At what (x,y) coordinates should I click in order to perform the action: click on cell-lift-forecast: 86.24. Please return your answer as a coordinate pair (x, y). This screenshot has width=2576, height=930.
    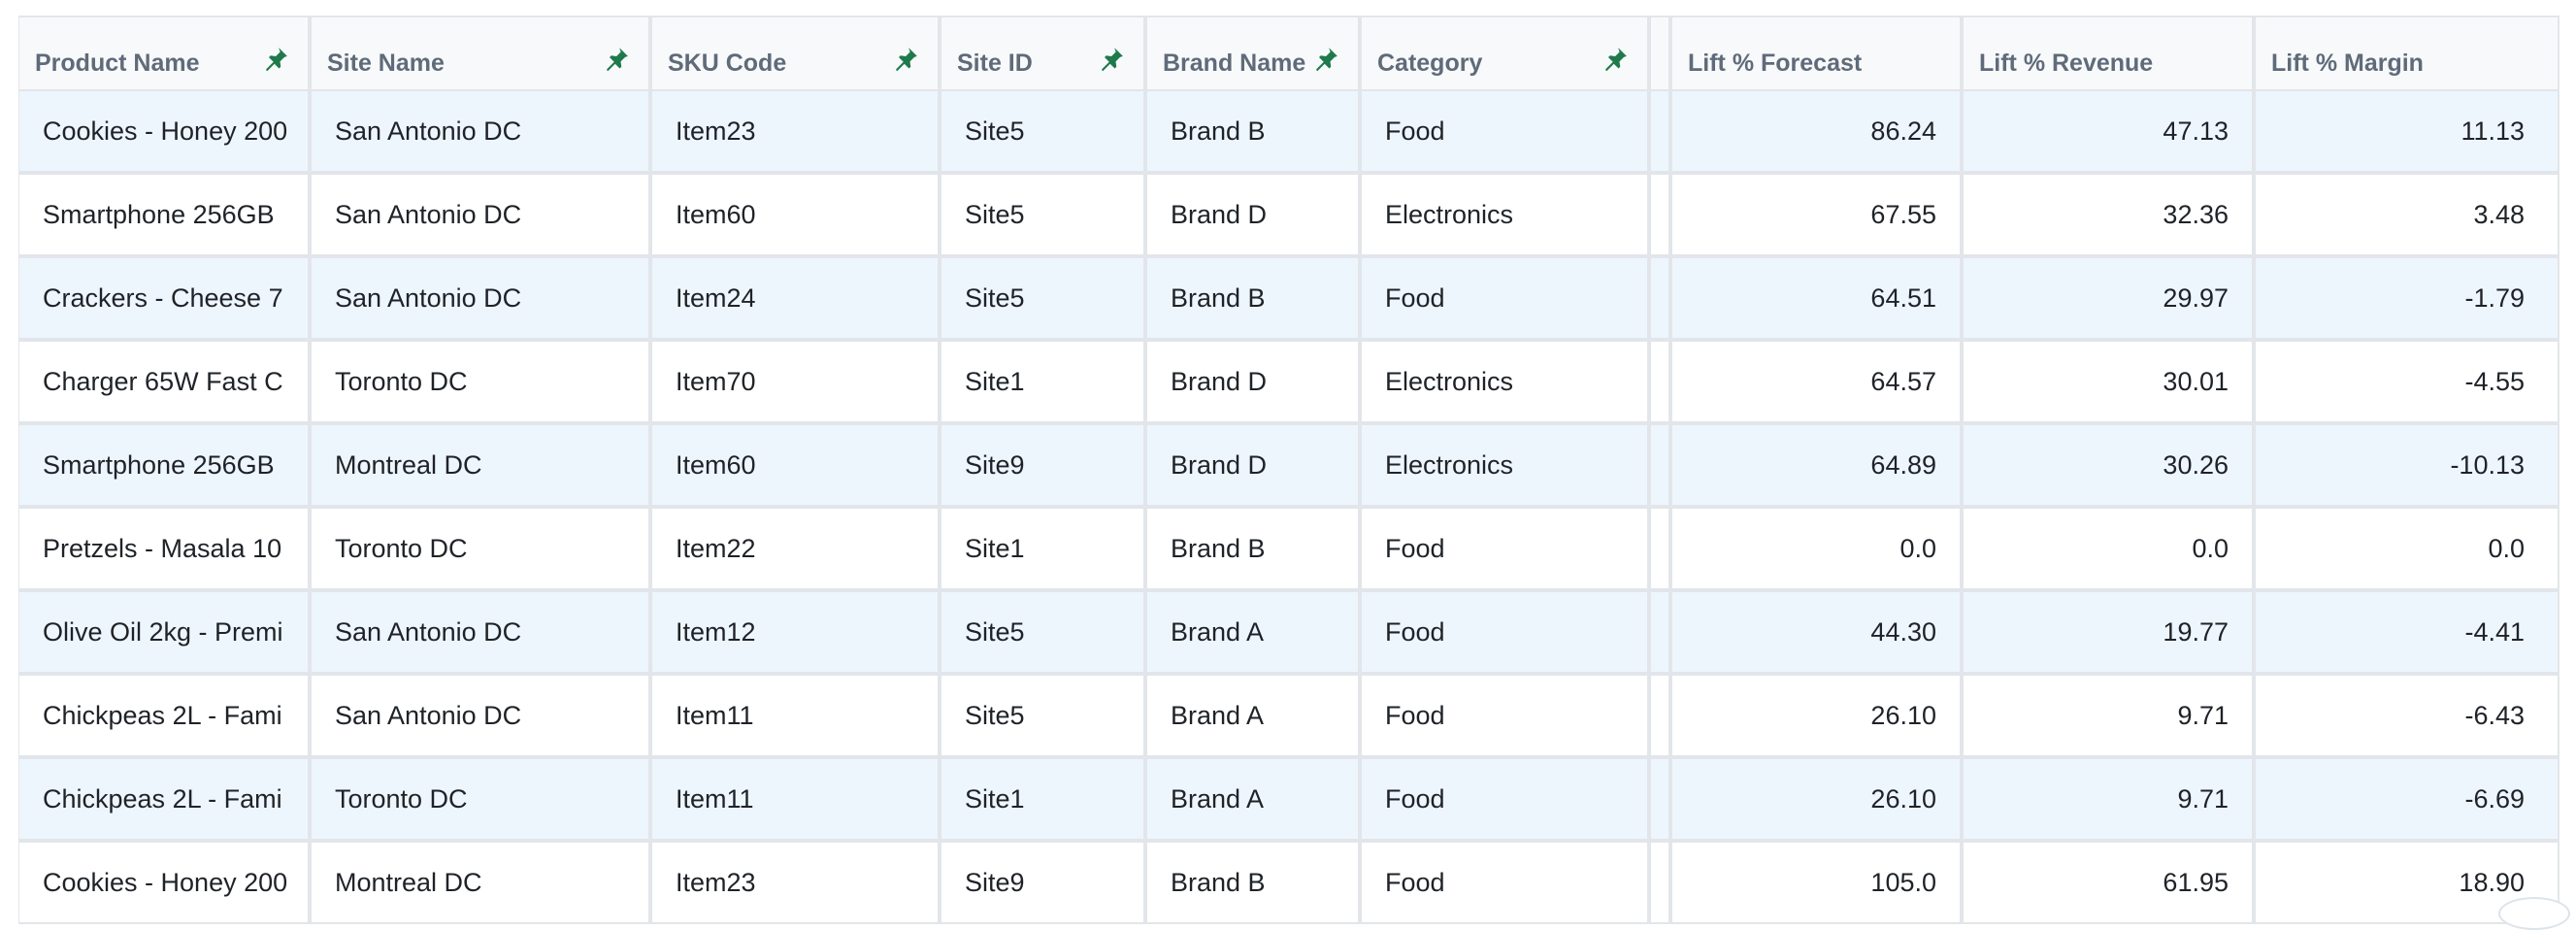
    Looking at the image, I should click on (1818, 131).